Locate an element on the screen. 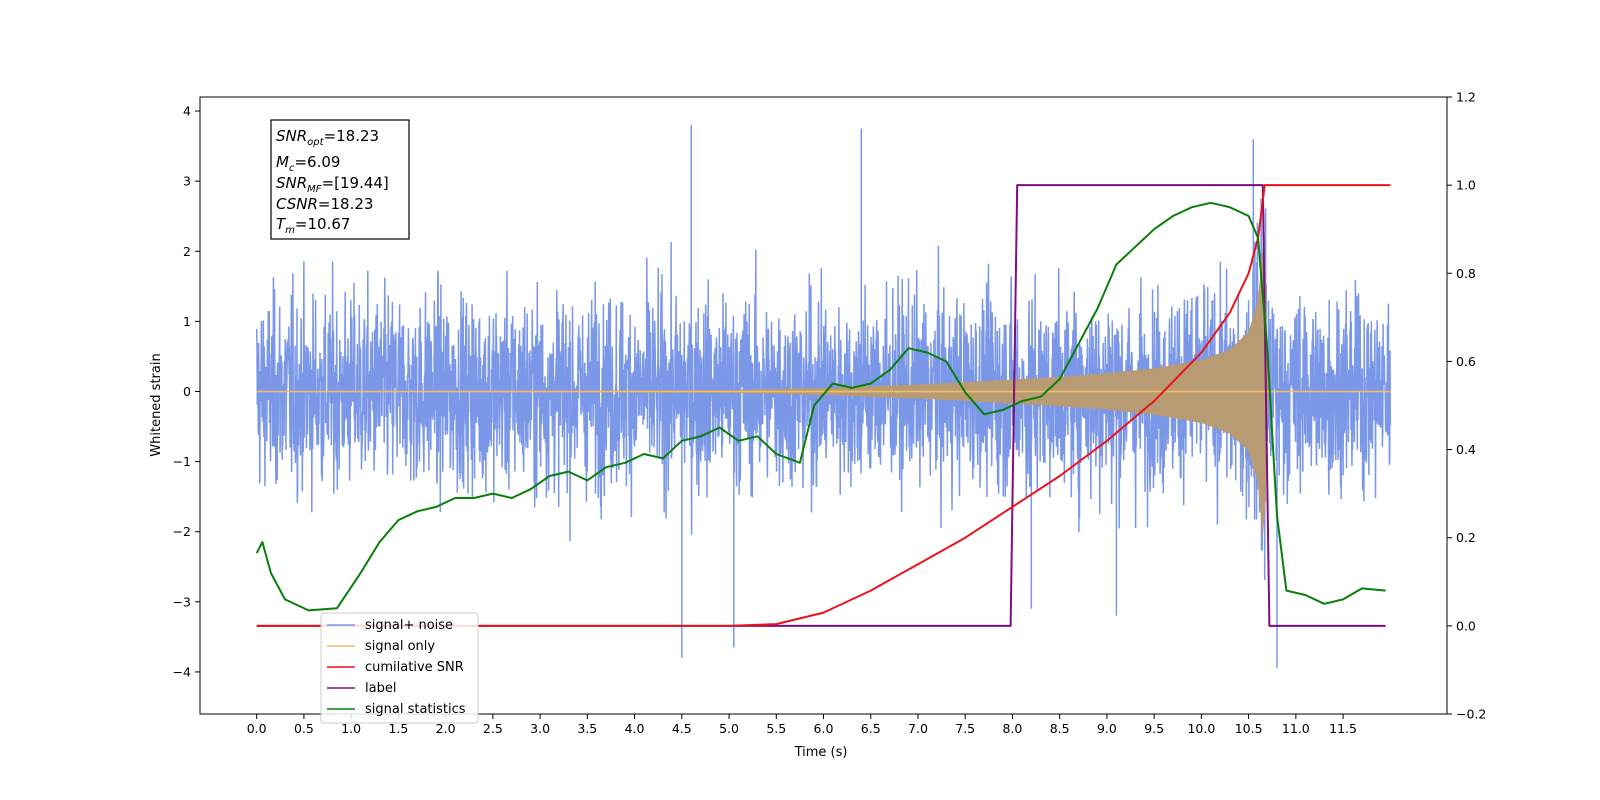  svg-text: SNRMF=[19.44] is located at coordinates (332, 184).